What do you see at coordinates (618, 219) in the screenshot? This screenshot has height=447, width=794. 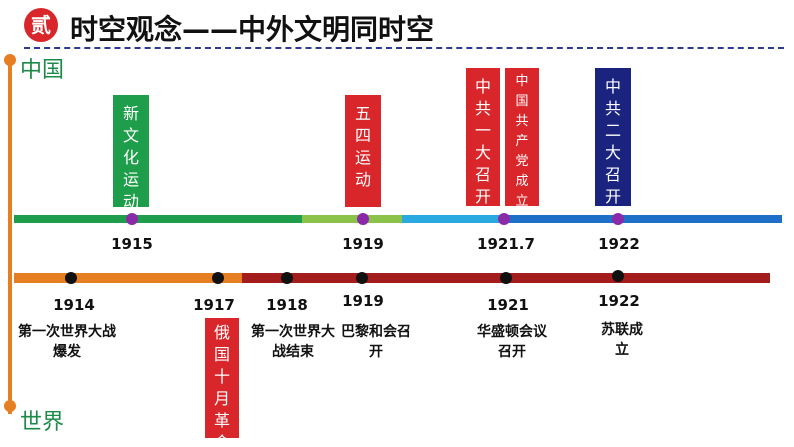 I see `china-dot-1922` at bounding box center [618, 219].